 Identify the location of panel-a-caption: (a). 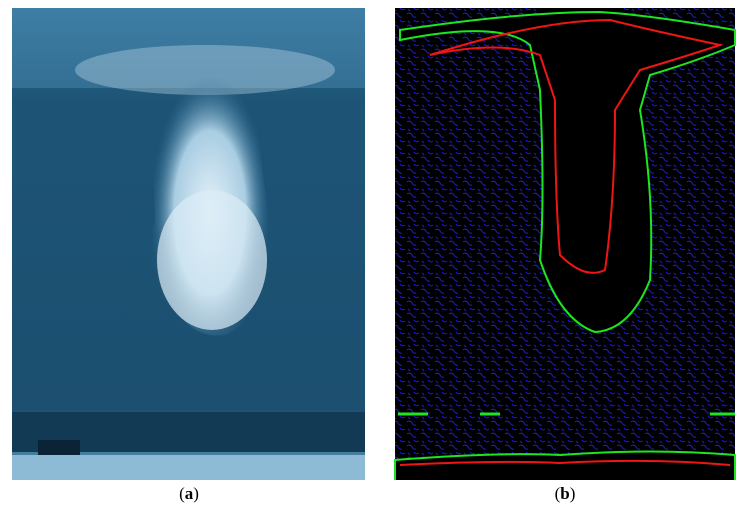
(189, 493).